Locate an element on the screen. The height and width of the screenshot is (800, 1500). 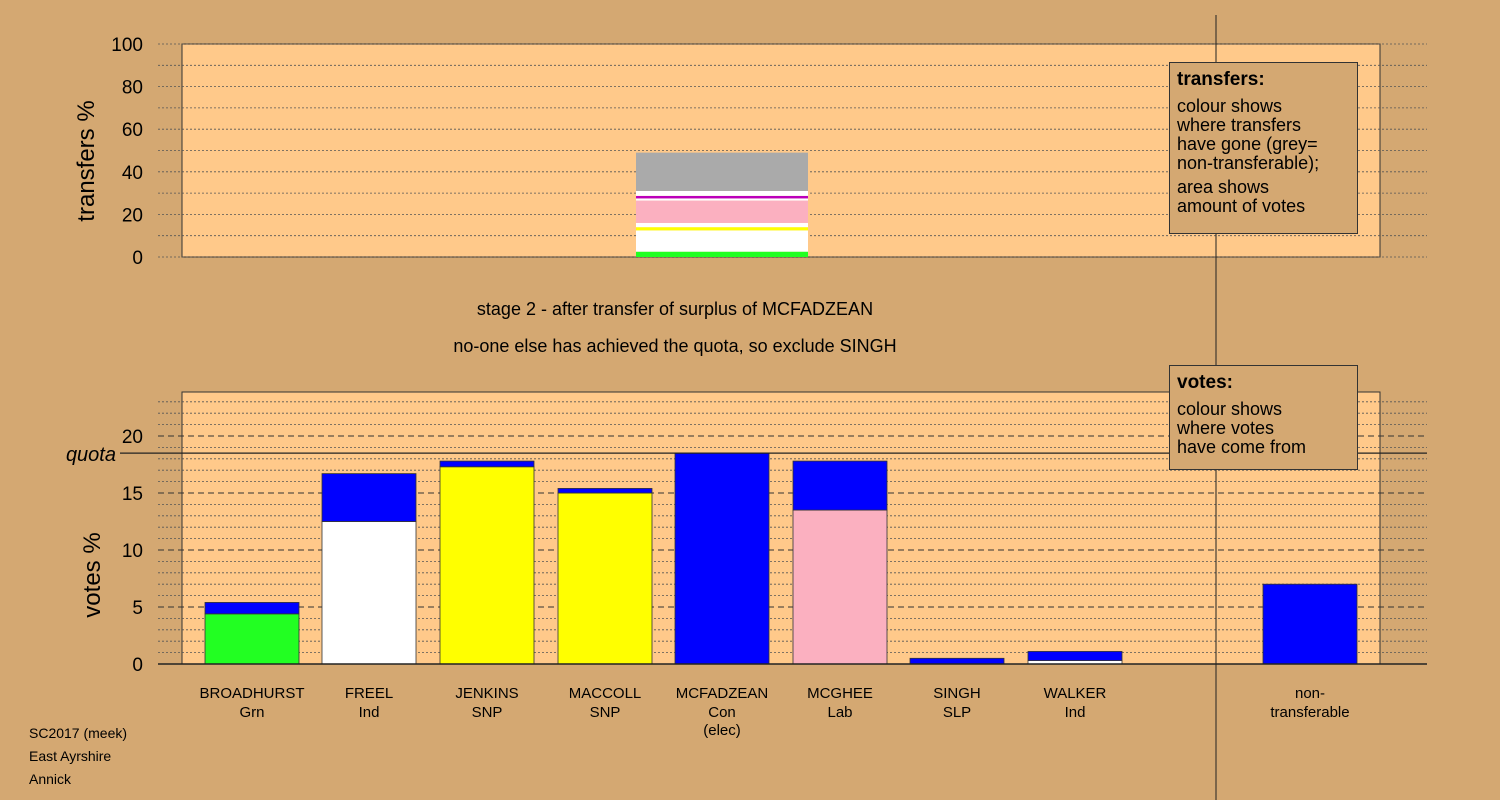
candidate-party: transferable is located at coordinates (1309, 712).